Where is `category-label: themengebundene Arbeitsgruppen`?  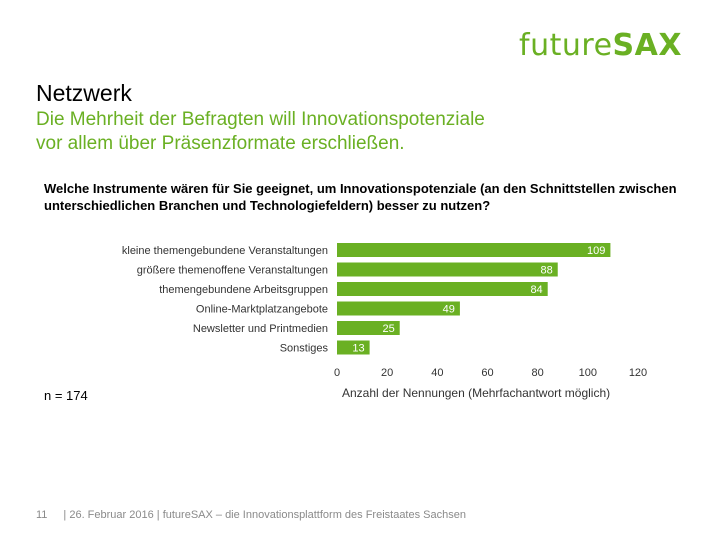 category-label: themengebundene Arbeitsgruppen is located at coordinates (243, 290).